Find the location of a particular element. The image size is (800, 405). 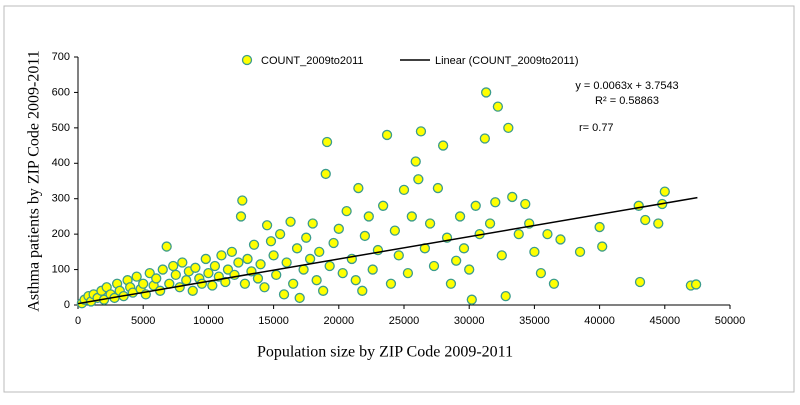

x-tick-label: 5000 is located at coordinates (143, 321).